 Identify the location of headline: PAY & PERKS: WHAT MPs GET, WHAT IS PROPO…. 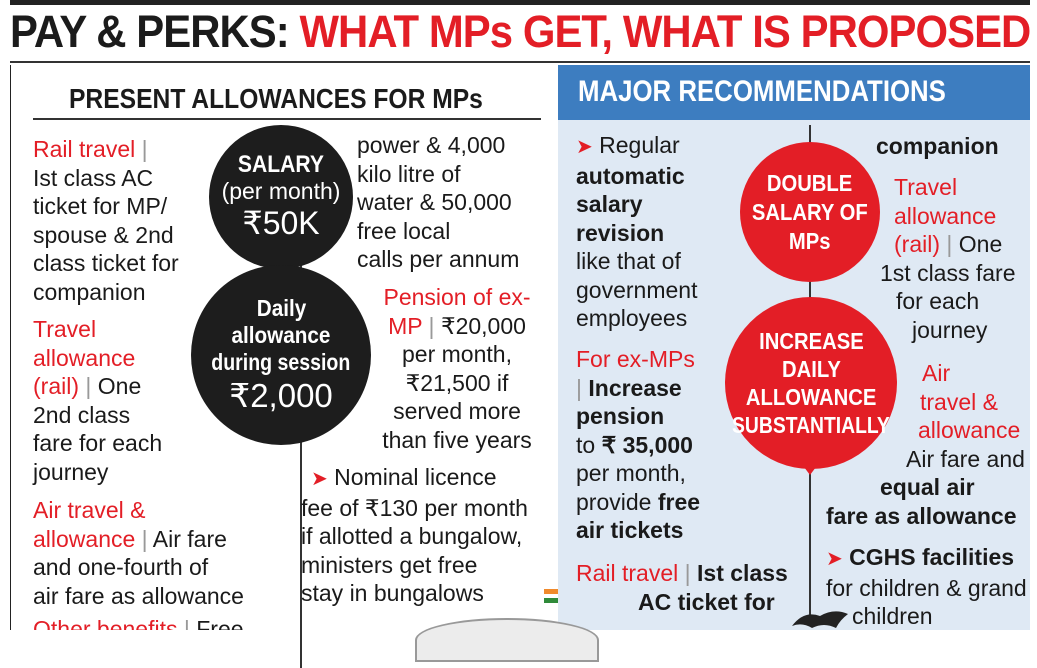
(520, 32).